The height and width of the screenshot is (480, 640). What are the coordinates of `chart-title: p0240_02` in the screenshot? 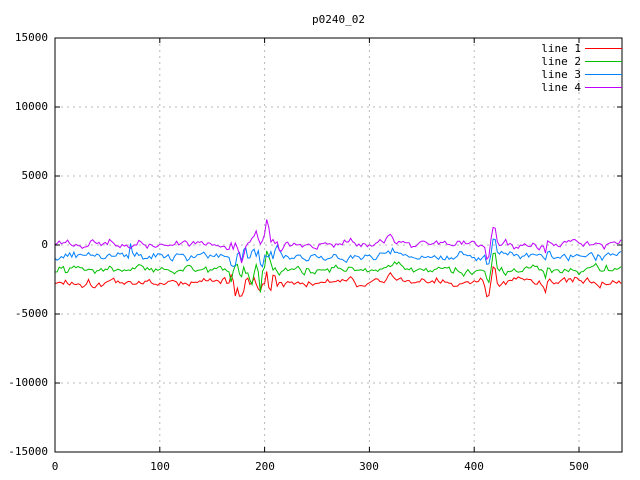 It's located at (338, 19).